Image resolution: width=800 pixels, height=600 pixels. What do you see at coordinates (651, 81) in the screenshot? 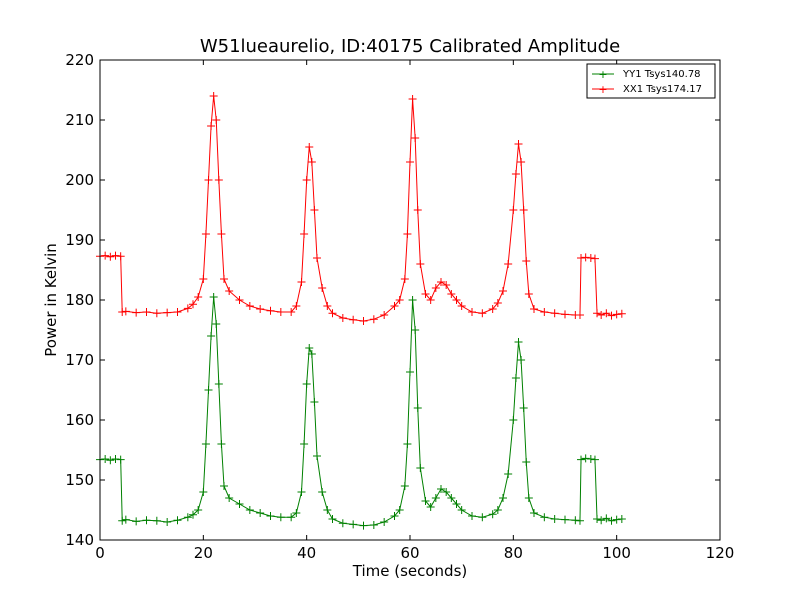
I see `legend: + YY1 Tsys140.78 + XX1 Tsys174.17` at bounding box center [651, 81].